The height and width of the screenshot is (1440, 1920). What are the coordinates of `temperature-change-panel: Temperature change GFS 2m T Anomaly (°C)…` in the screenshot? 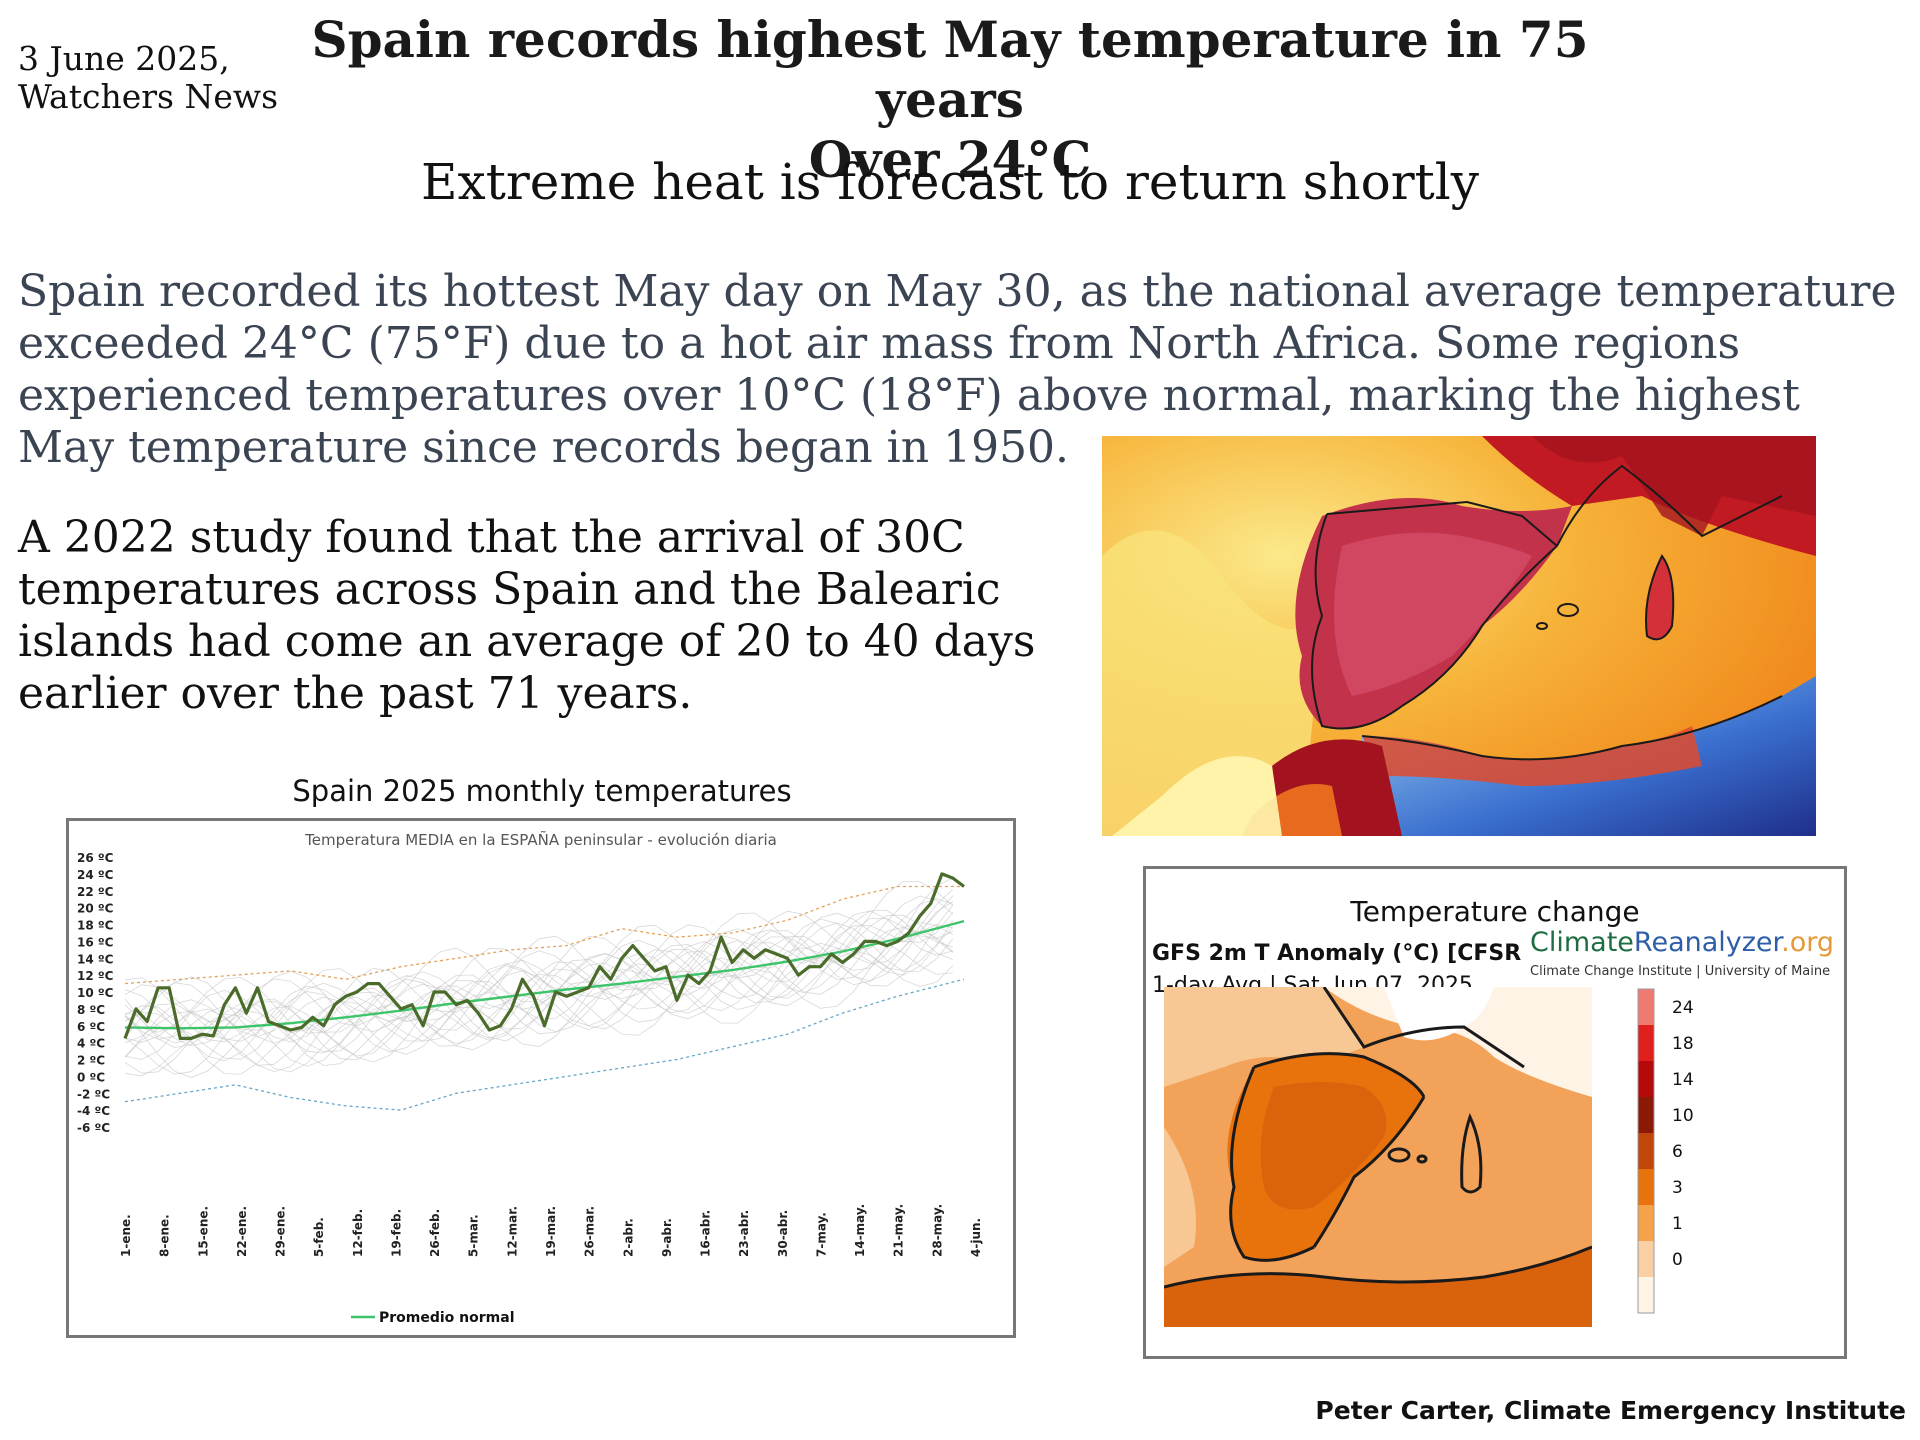 It's located at (1495, 1112).